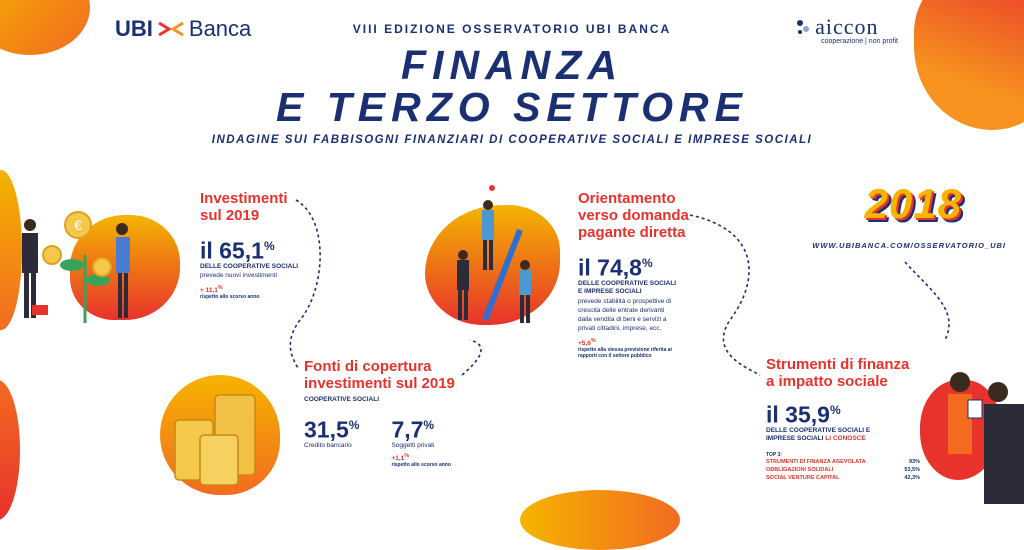  I want to click on aiccon-logo: aiccon cooperazione | non profit, so click(847, 29).